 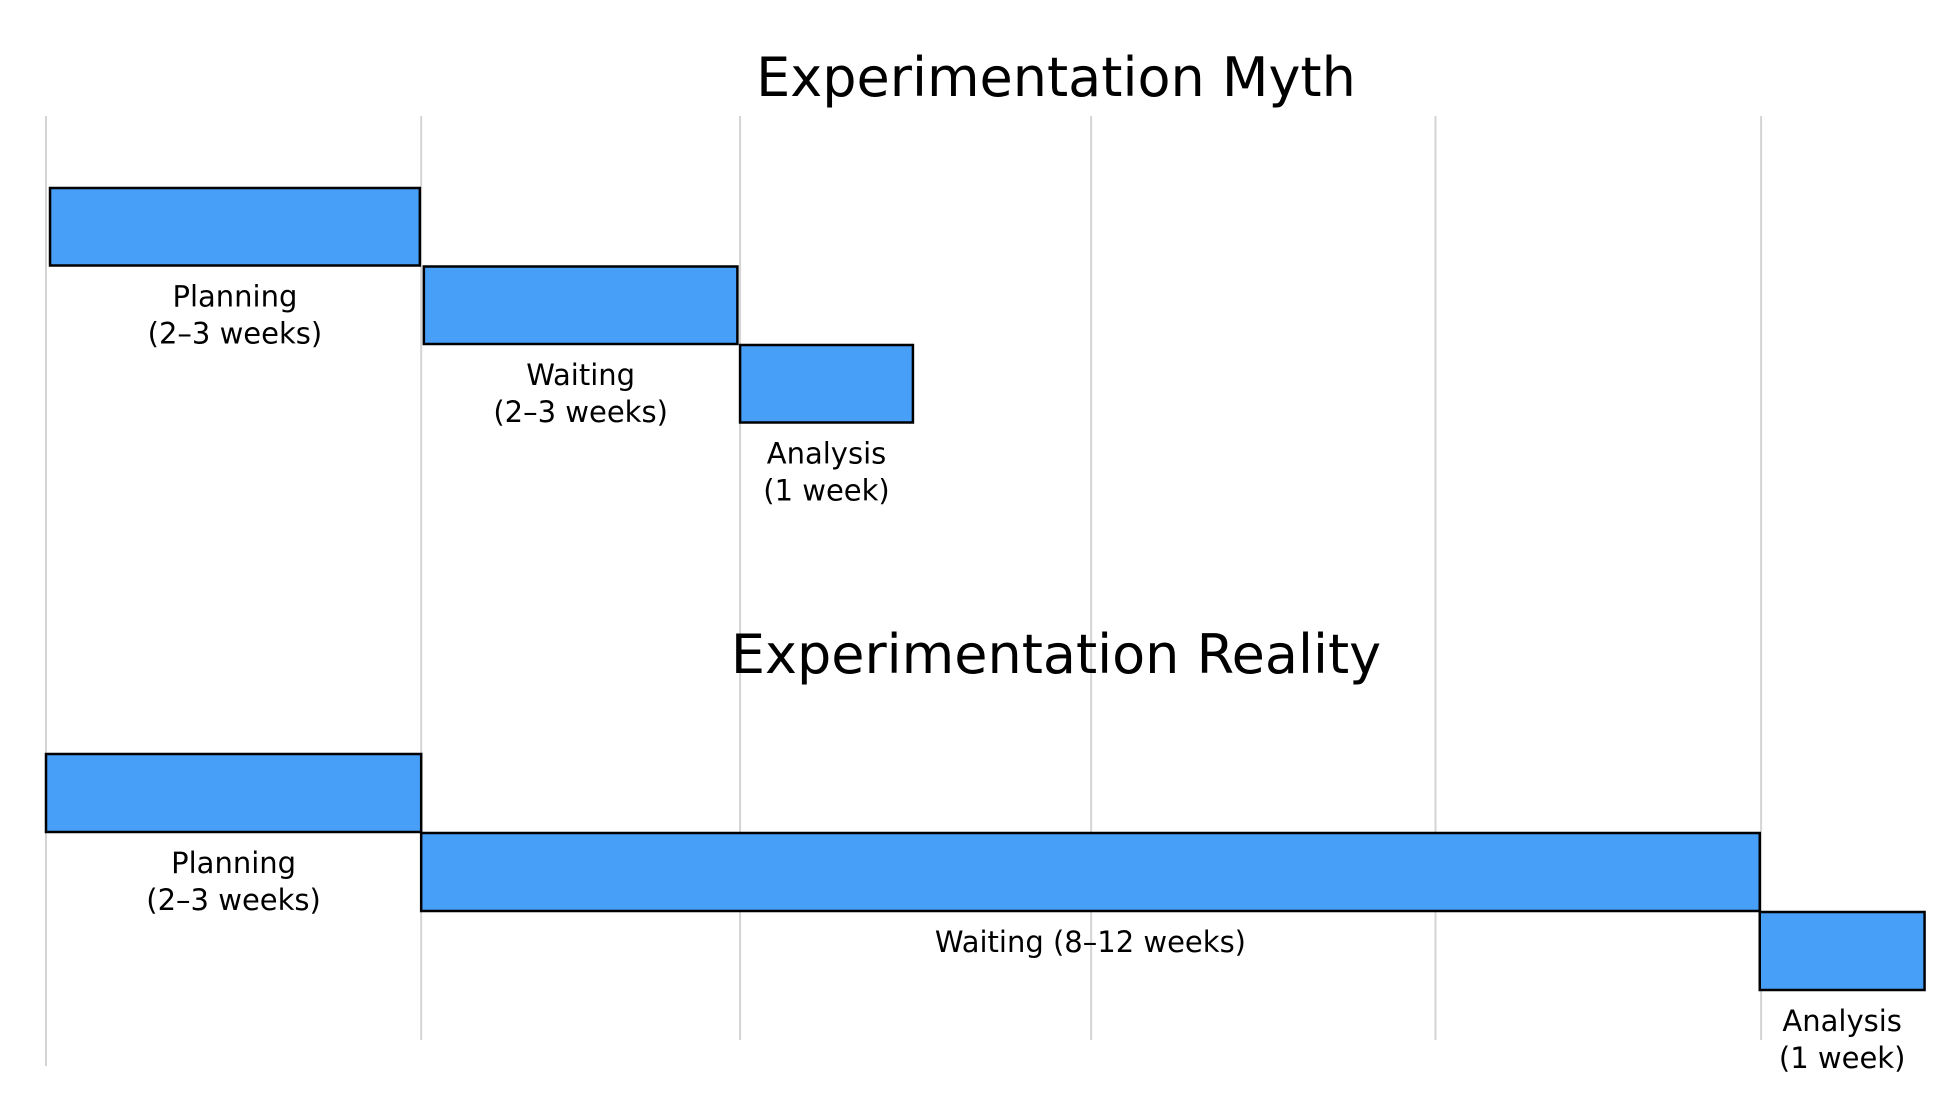 I want to click on task-label: Waiting (8–12 weeks), so click(x=1090, y=942).